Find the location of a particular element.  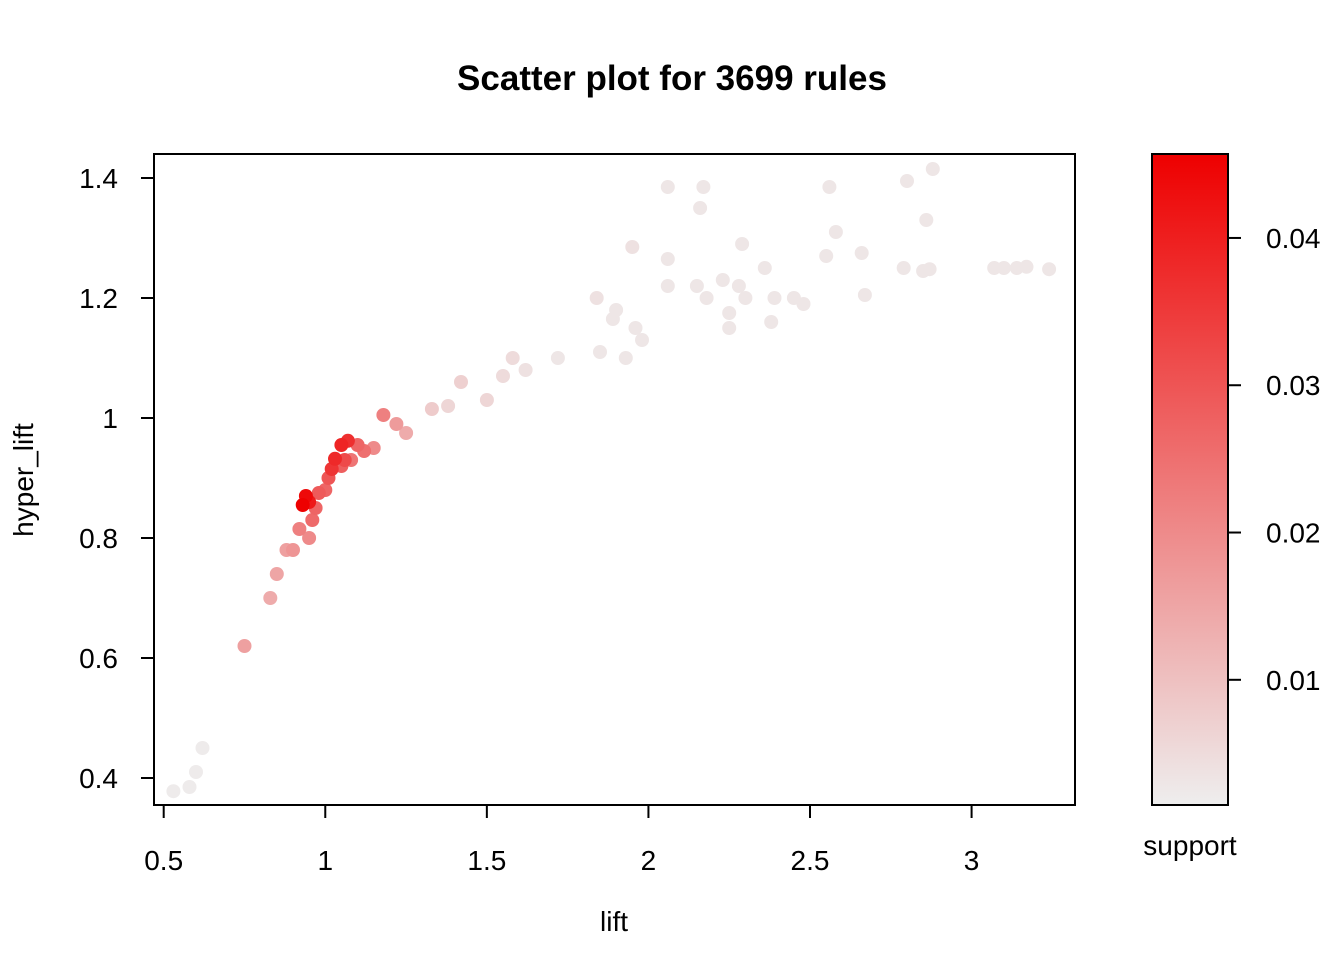

x-tick-label: 0.5 is located at coordinates (163, 860).